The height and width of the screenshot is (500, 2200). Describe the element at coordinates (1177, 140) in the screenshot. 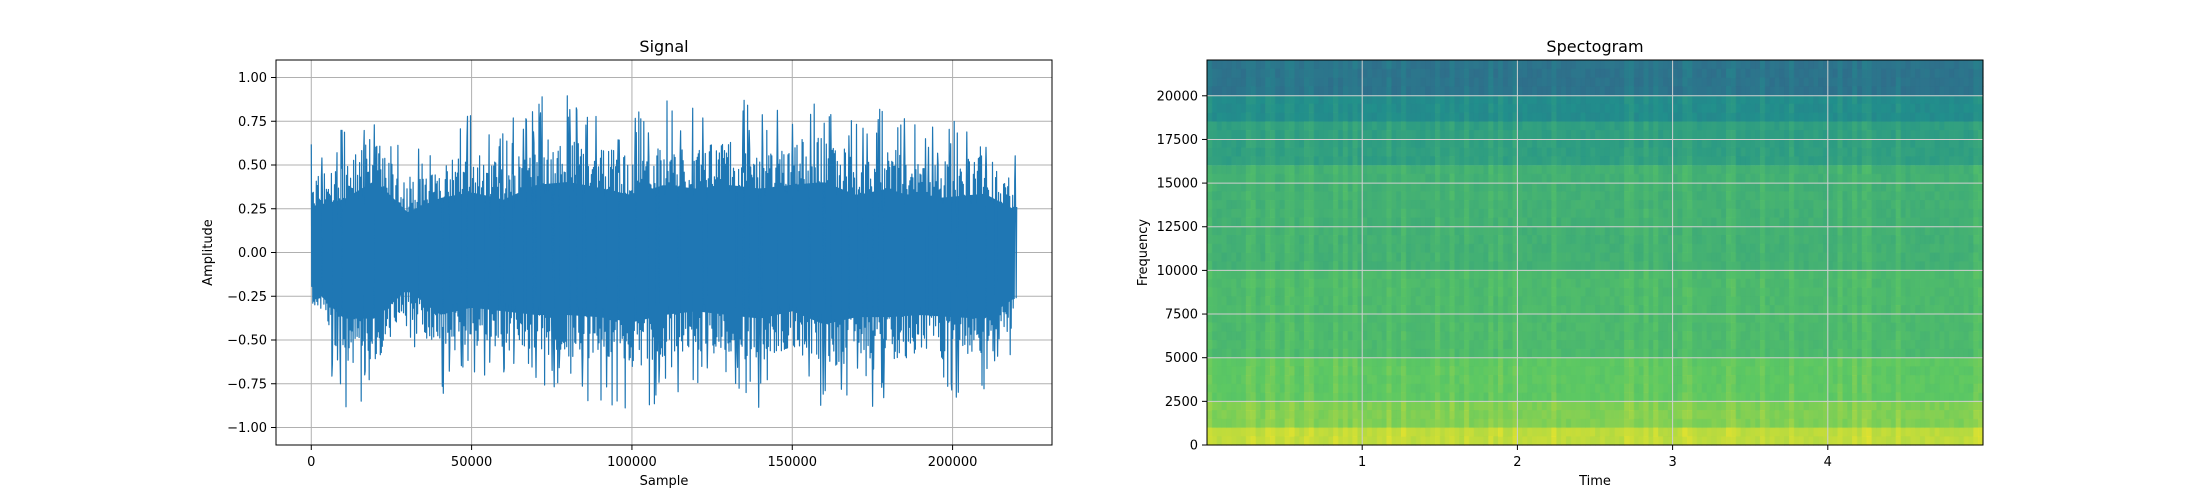

I see `y-tick-label: 17500` at that location.